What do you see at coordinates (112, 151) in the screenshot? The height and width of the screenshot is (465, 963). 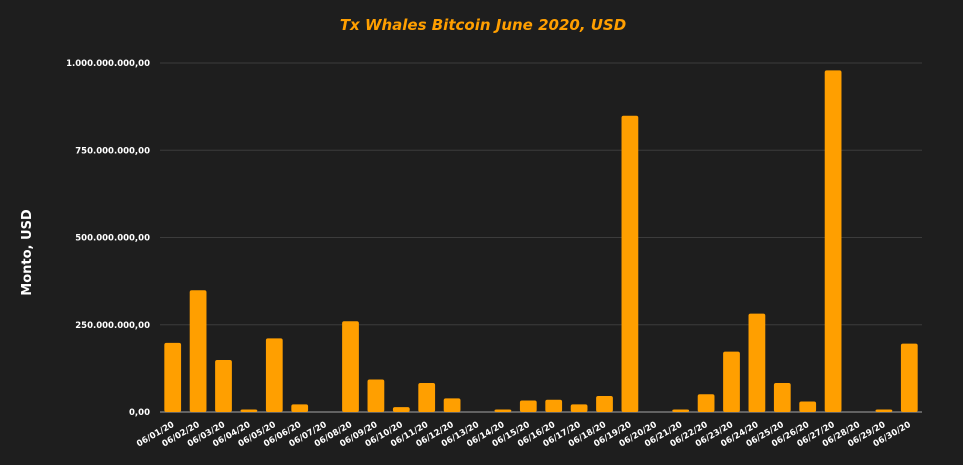 I see `y-tick-label: 750.000.000,00` at bounding box center [112, 151].